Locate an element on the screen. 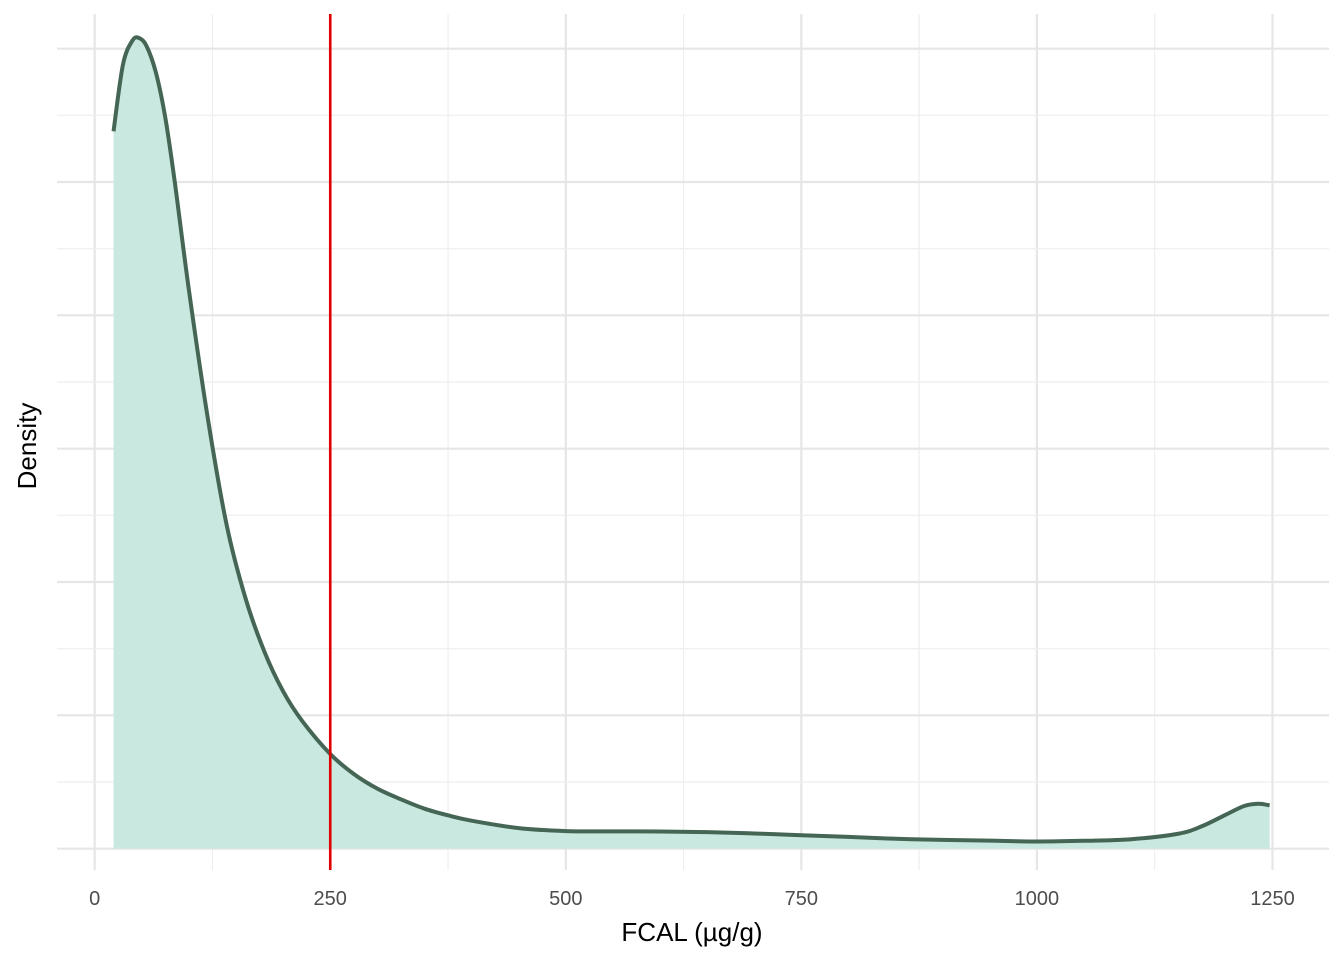 Image resolution: width=1344 pixels, height=960 pixels. x-tick-label: 250 is located at coordinates (330, 899).